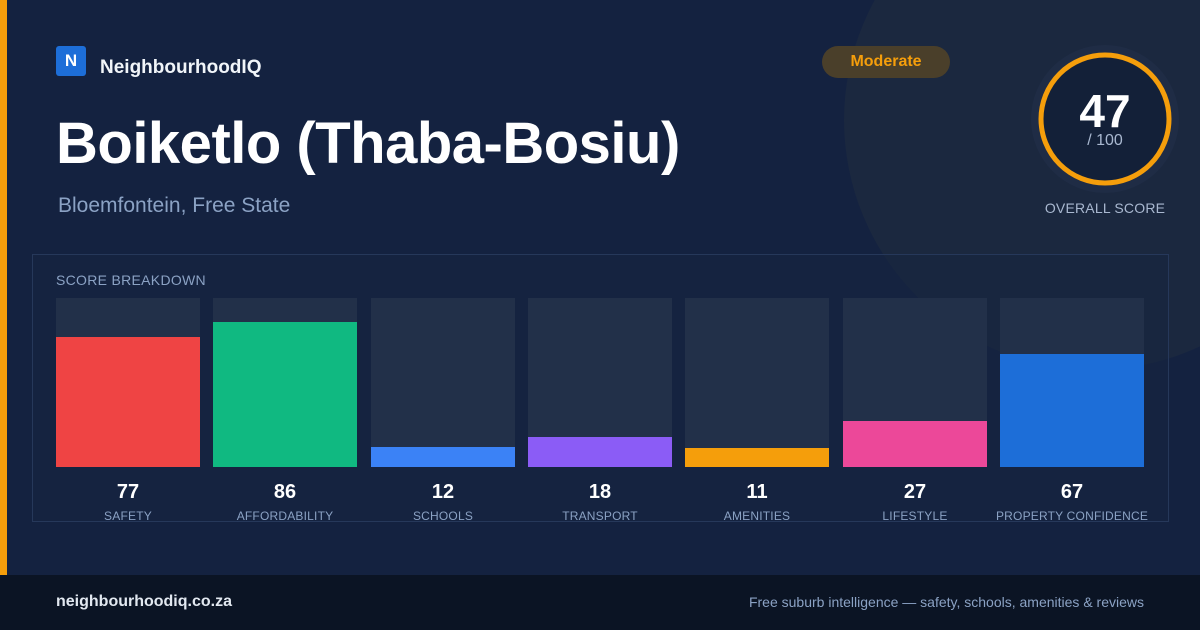 Image resolution: width=1200 pixels, height=630 pixels. What do you see at coordinates (1072, 492) in the screenshot?
I see `bar-value: 67` at bounding box center [1072, 492].